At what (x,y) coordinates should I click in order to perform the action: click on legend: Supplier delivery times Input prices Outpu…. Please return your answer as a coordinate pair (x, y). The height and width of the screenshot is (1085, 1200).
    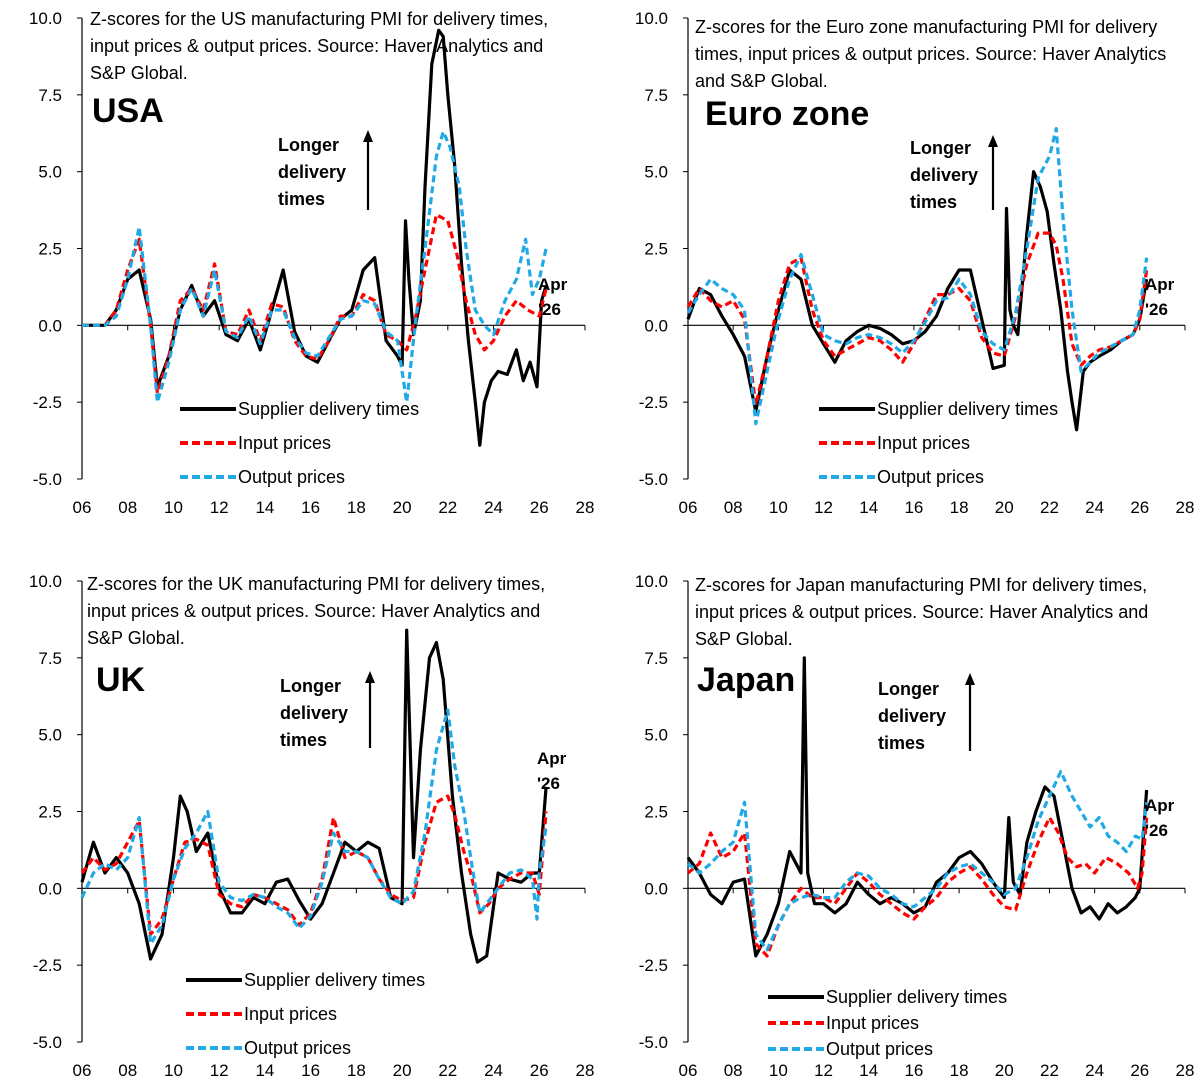
    Looking at the image, I should click on (305, 1014).